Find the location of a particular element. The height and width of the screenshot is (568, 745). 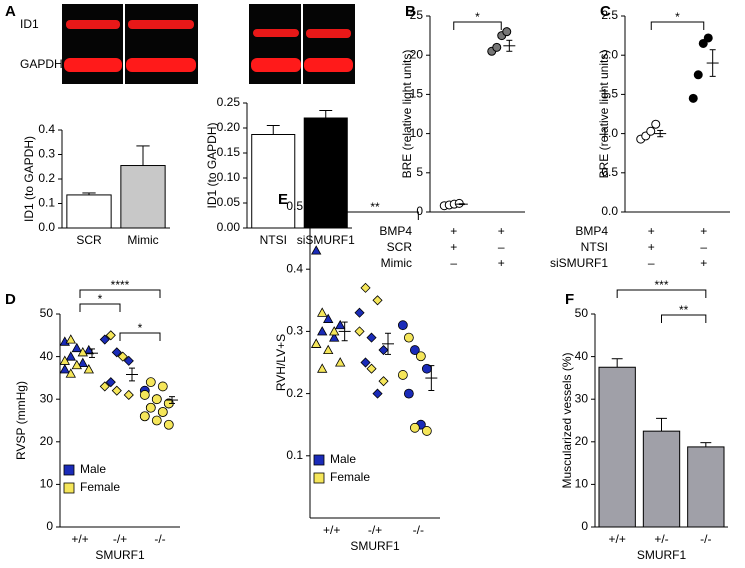

x-axis-label: SMURF1 is located at coordinates (120, 555).